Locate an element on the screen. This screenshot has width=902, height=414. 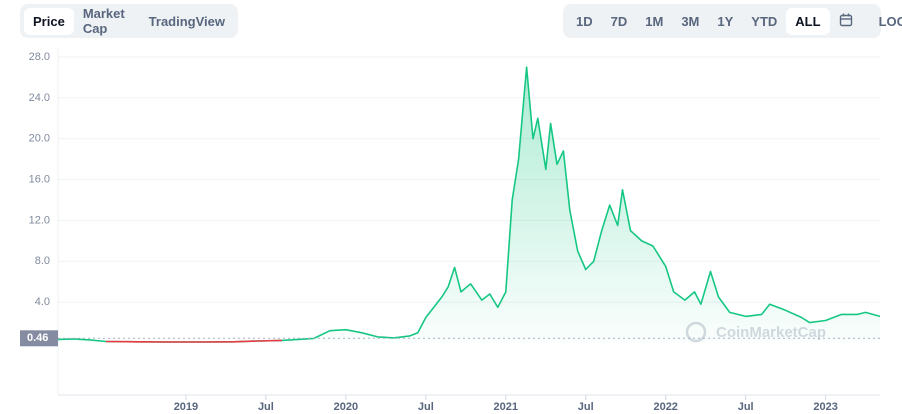
toolbar-button: Price is located at coordinates (49, 21).